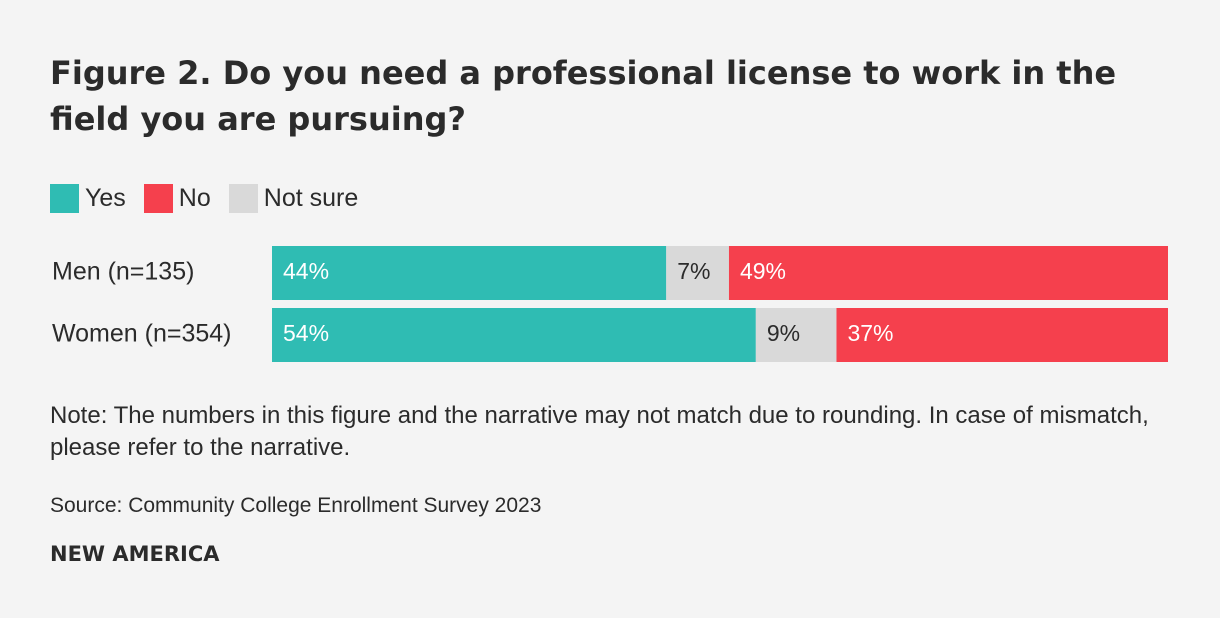 This screenshot has width=1220, height=618. Describe the element at coordinates (870, 333) in the screenshot. I see `data-label-no-women-n-354: 37%` at that location.